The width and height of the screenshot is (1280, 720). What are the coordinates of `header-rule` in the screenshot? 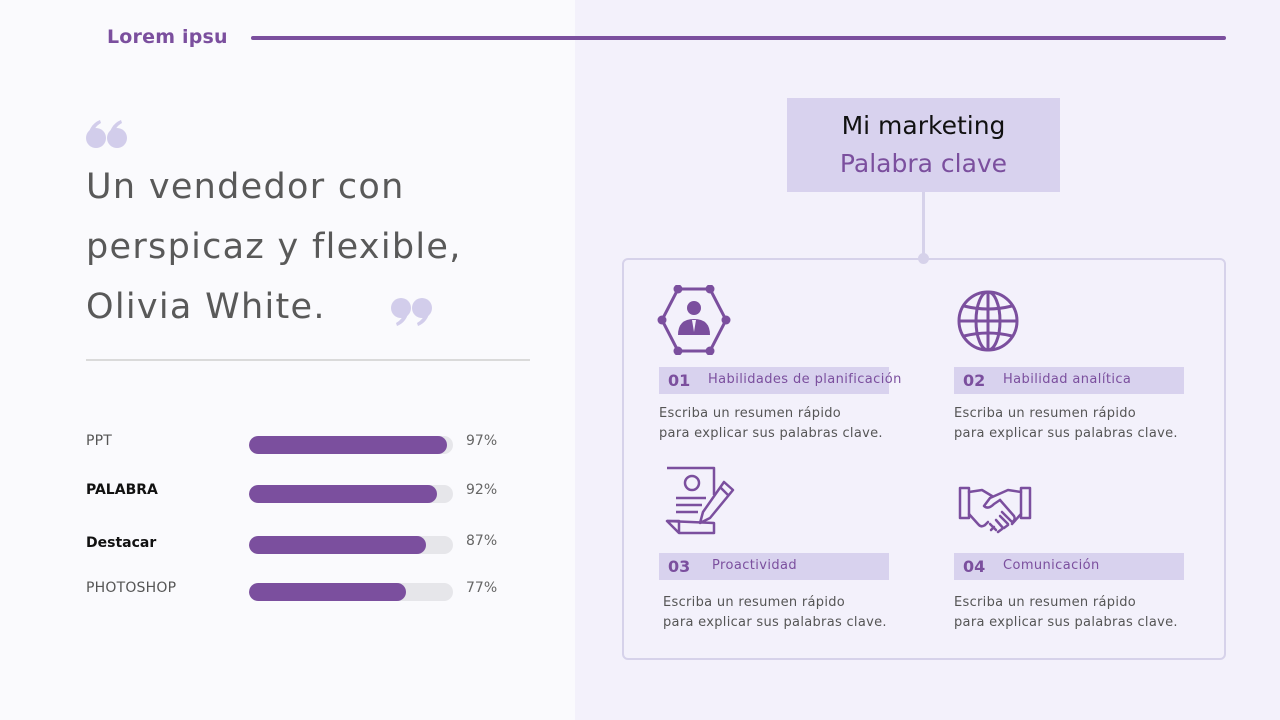 It's located at (738, 38).